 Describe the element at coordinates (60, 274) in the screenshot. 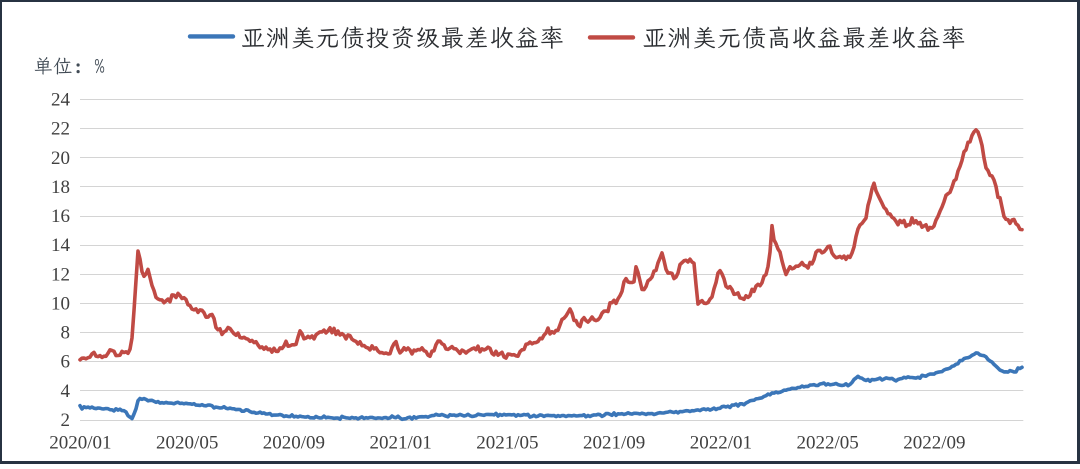

I see `svg-text: 12` at that location.